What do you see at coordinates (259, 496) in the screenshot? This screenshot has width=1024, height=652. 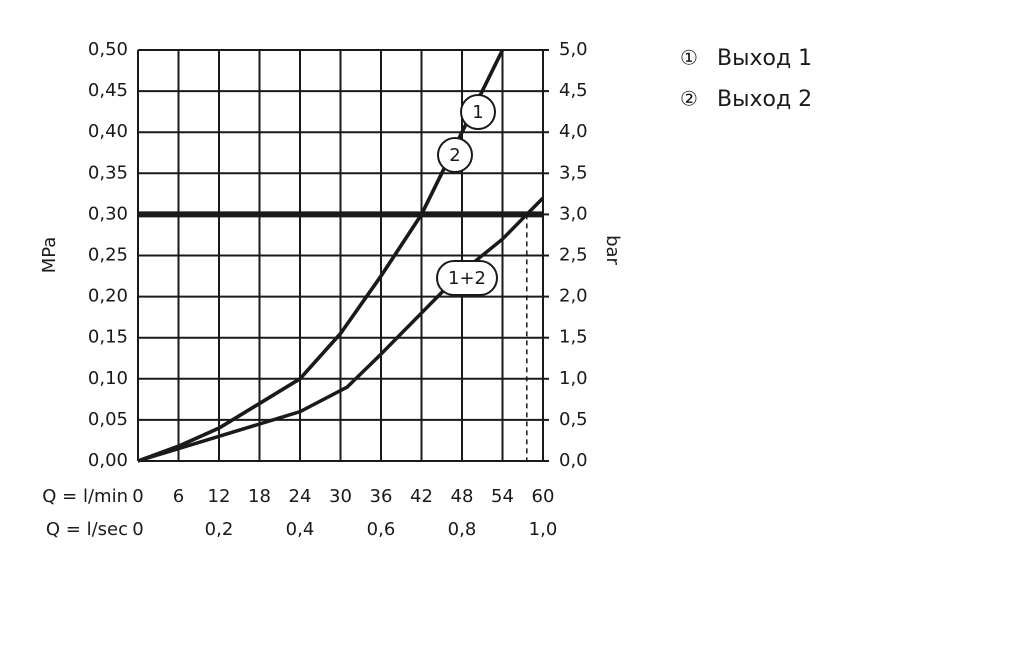 I see `x-tick-label: 18` at bounding box center [259, 496].